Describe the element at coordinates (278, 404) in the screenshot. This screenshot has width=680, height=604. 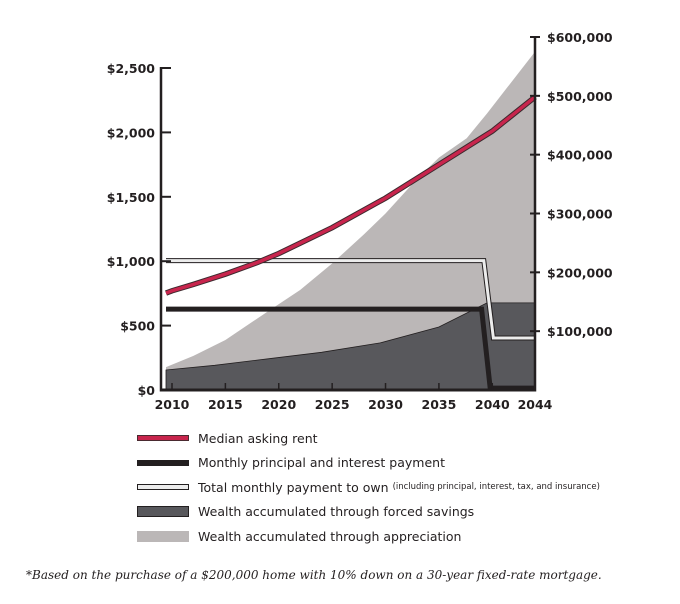
I see `x-axis-tick-label: 2020` at that location.